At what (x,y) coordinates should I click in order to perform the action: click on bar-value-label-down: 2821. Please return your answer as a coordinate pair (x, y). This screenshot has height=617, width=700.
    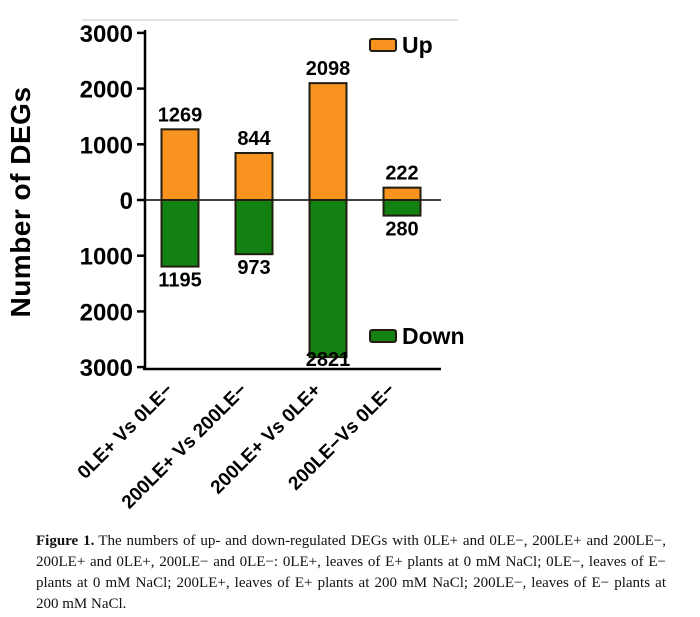
    Looking at the image, I should click on (328, 360).